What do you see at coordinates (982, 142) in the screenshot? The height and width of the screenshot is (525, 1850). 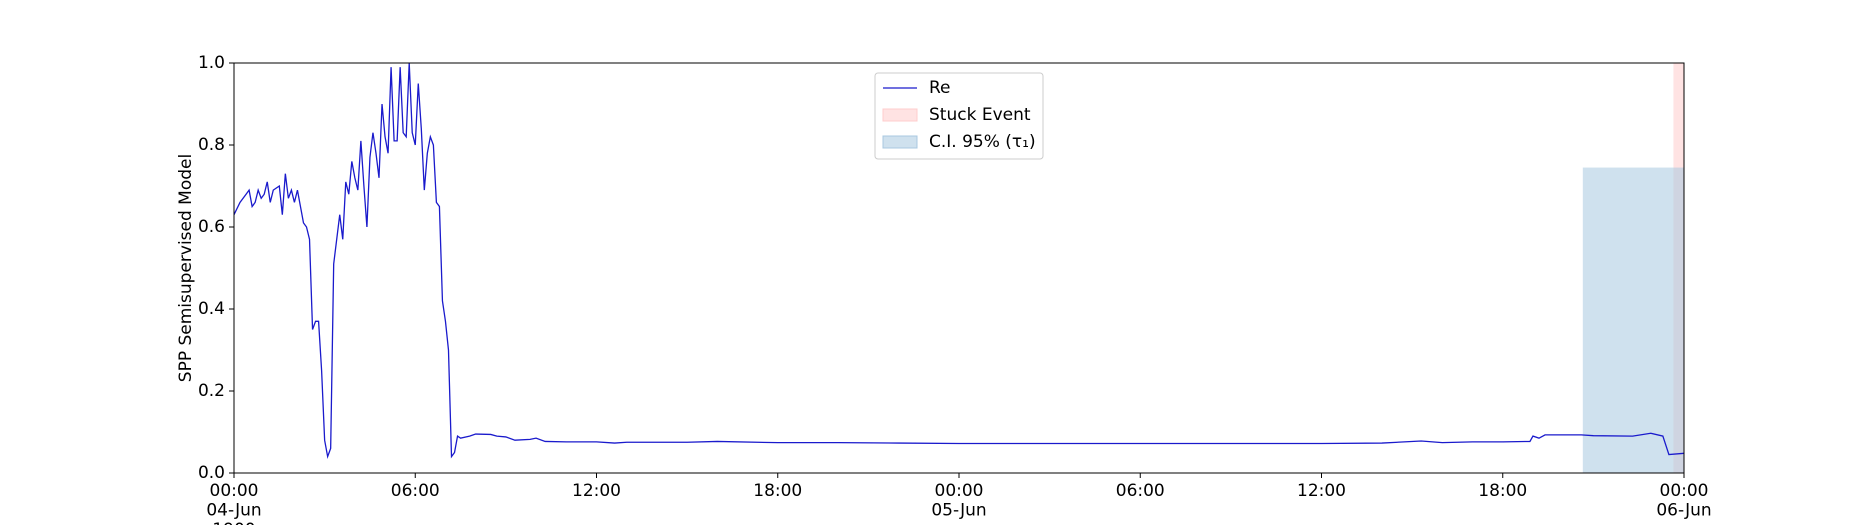 I see `legend-label: C.I. 95% (τ₁)` at bounding box center [982, 142].